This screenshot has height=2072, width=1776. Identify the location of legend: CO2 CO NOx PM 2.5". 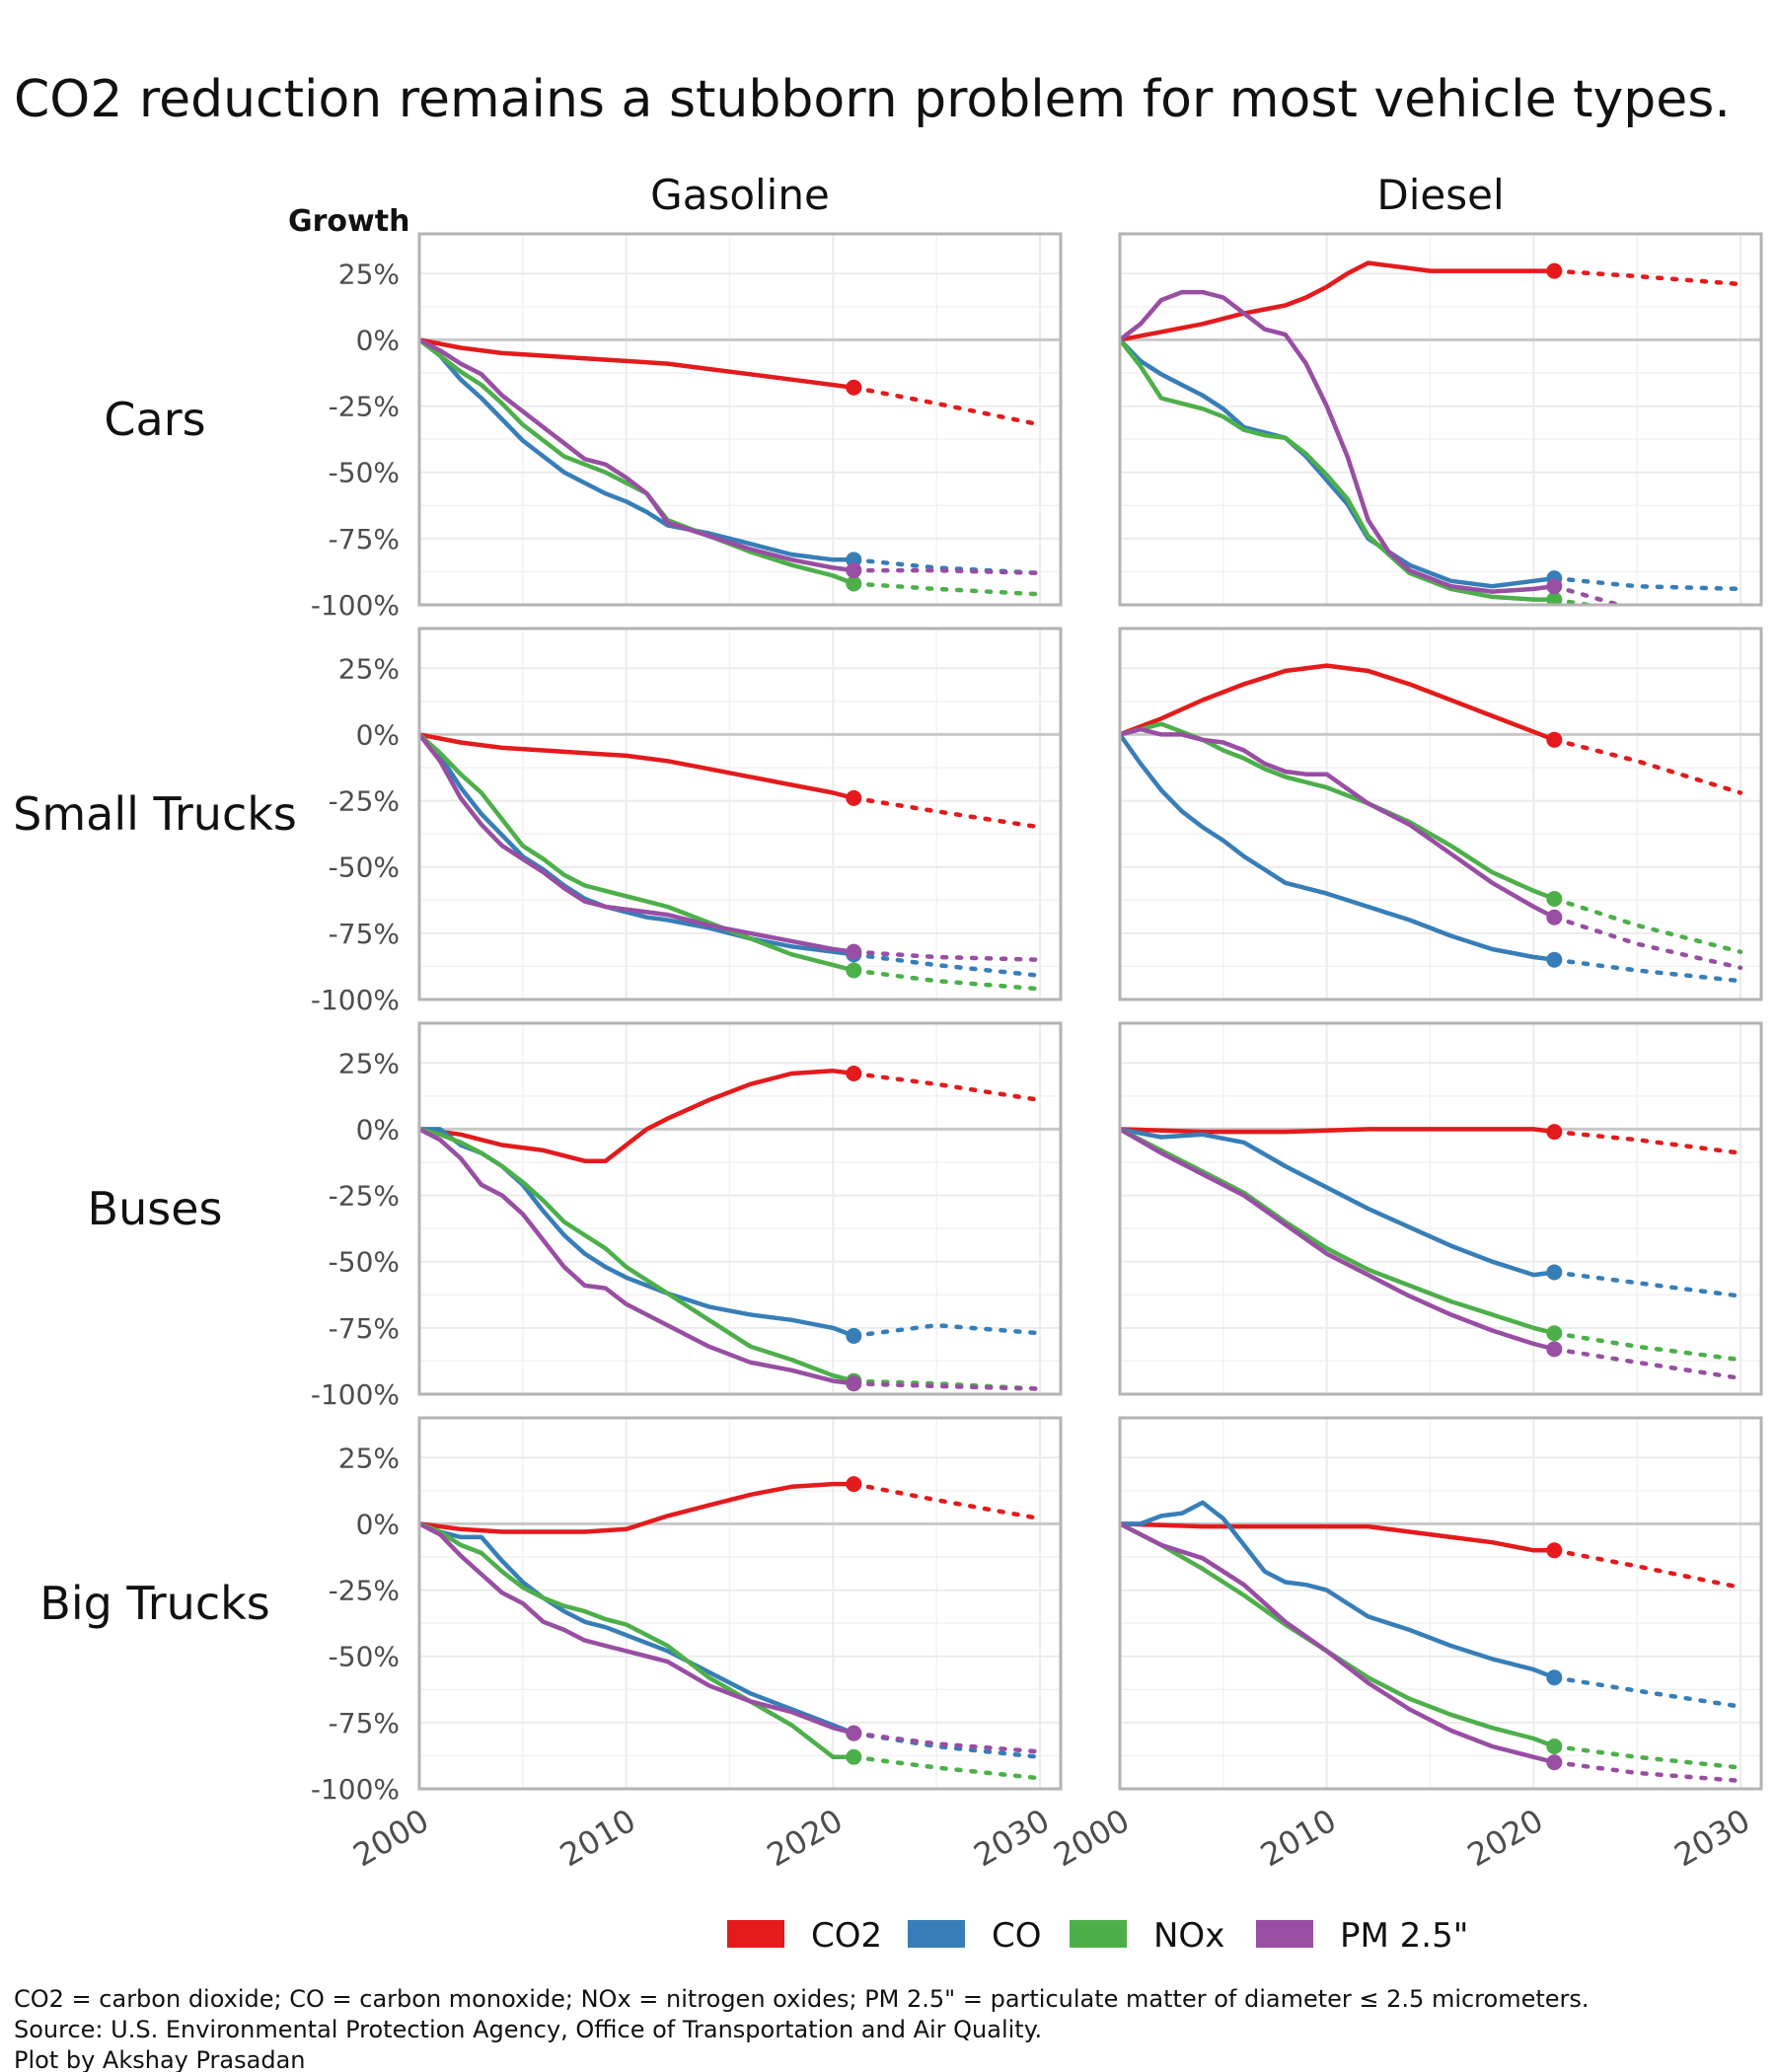
(1098, 1936).